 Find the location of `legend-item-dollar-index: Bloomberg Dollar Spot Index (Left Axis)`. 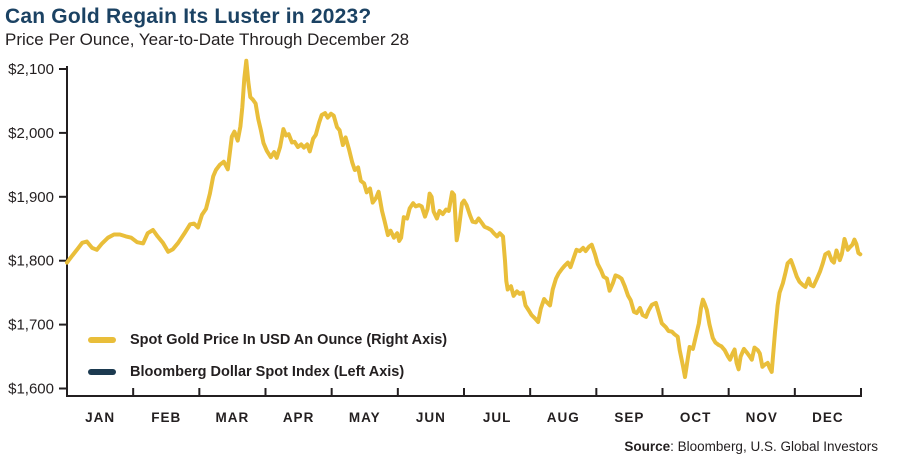

legend-item-dollar-index: Bloomberg Dollar Spot Index (Left Axis) is located at coordinates (267, 372).